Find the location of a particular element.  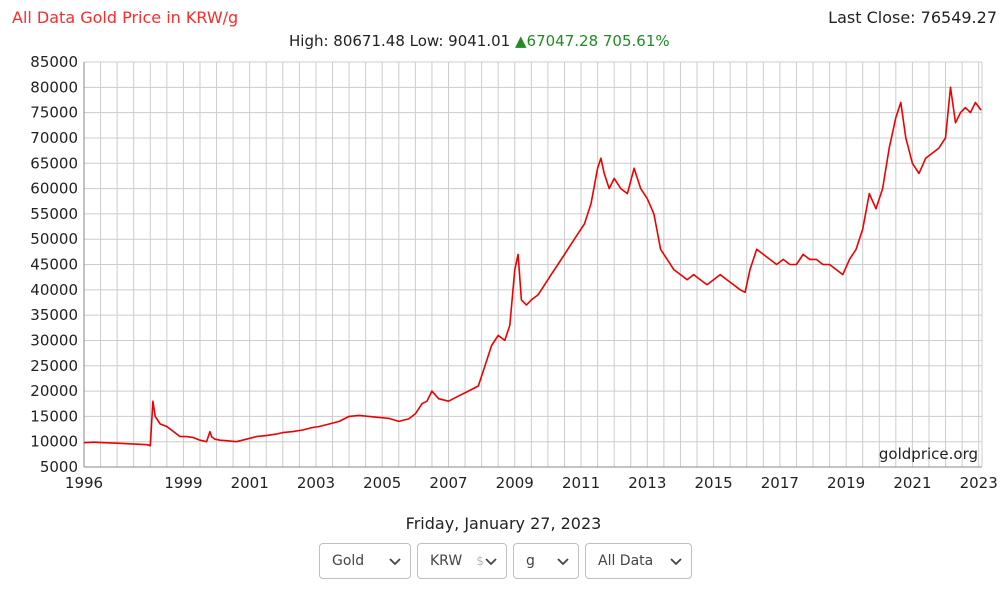

y-tick-label: 5000 is located at coordinates (59, 467).